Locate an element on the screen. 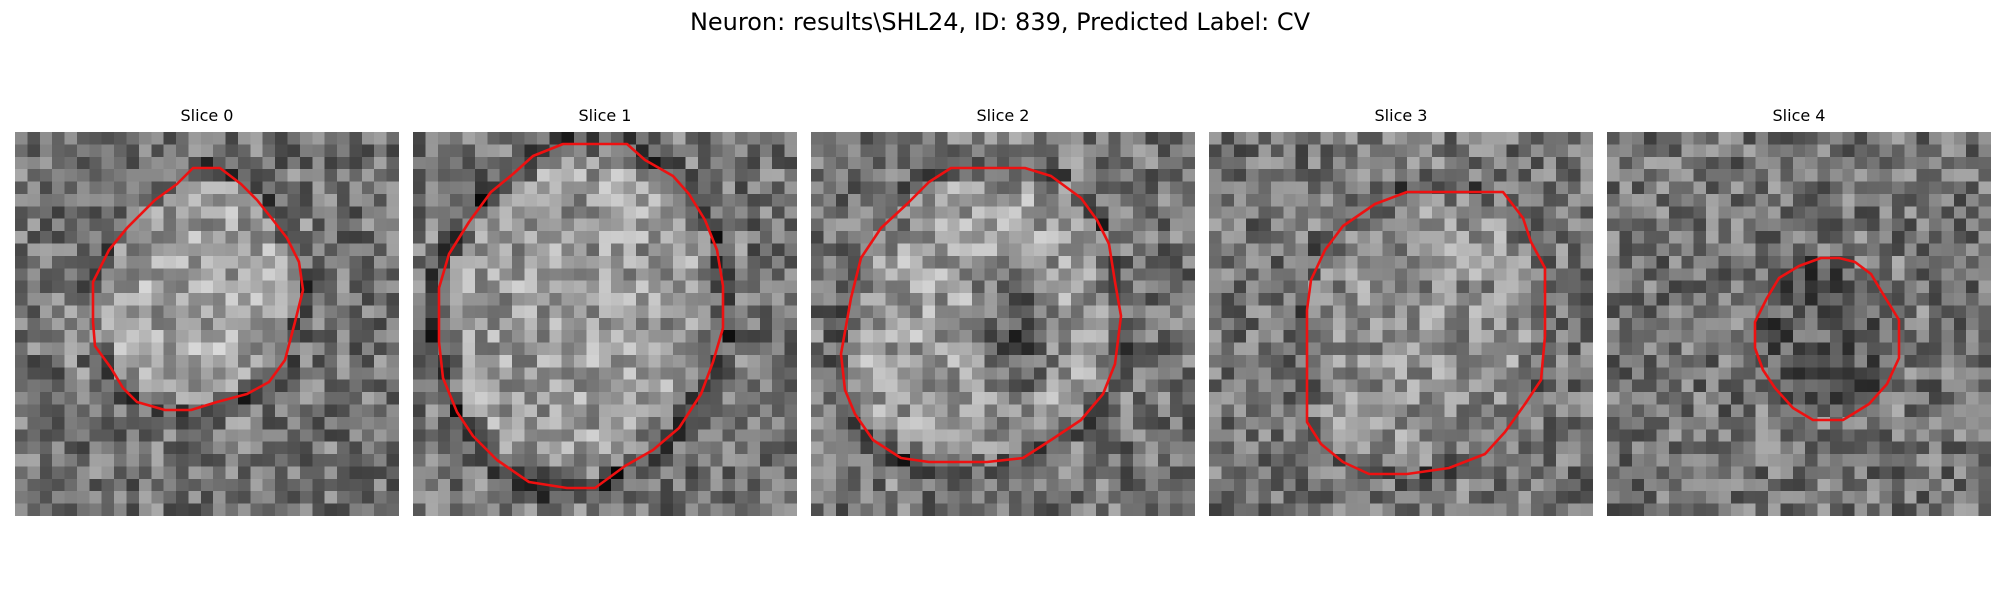  slice-panel-1: Slice 1 is located at coordinates (605, 311).